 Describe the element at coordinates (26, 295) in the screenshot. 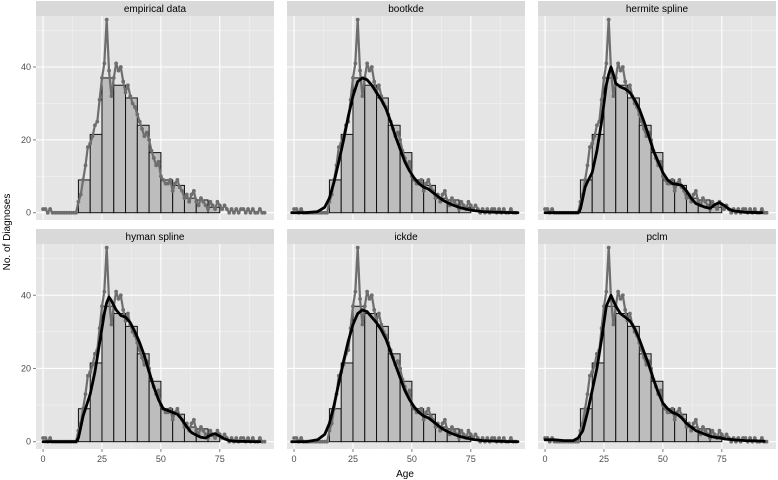

I see `y-tick-label: 40` at that location.